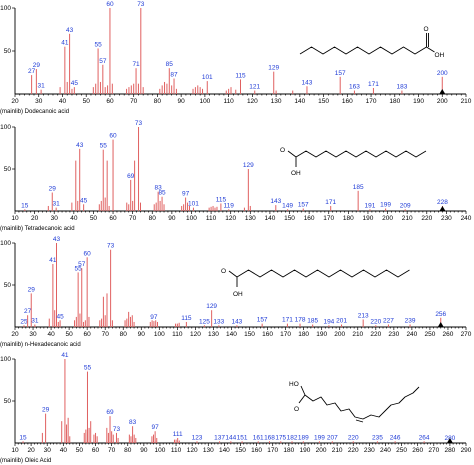 This screenshot has height=465, width=474. I want to click on peak-label: 15, so click(25, 205).